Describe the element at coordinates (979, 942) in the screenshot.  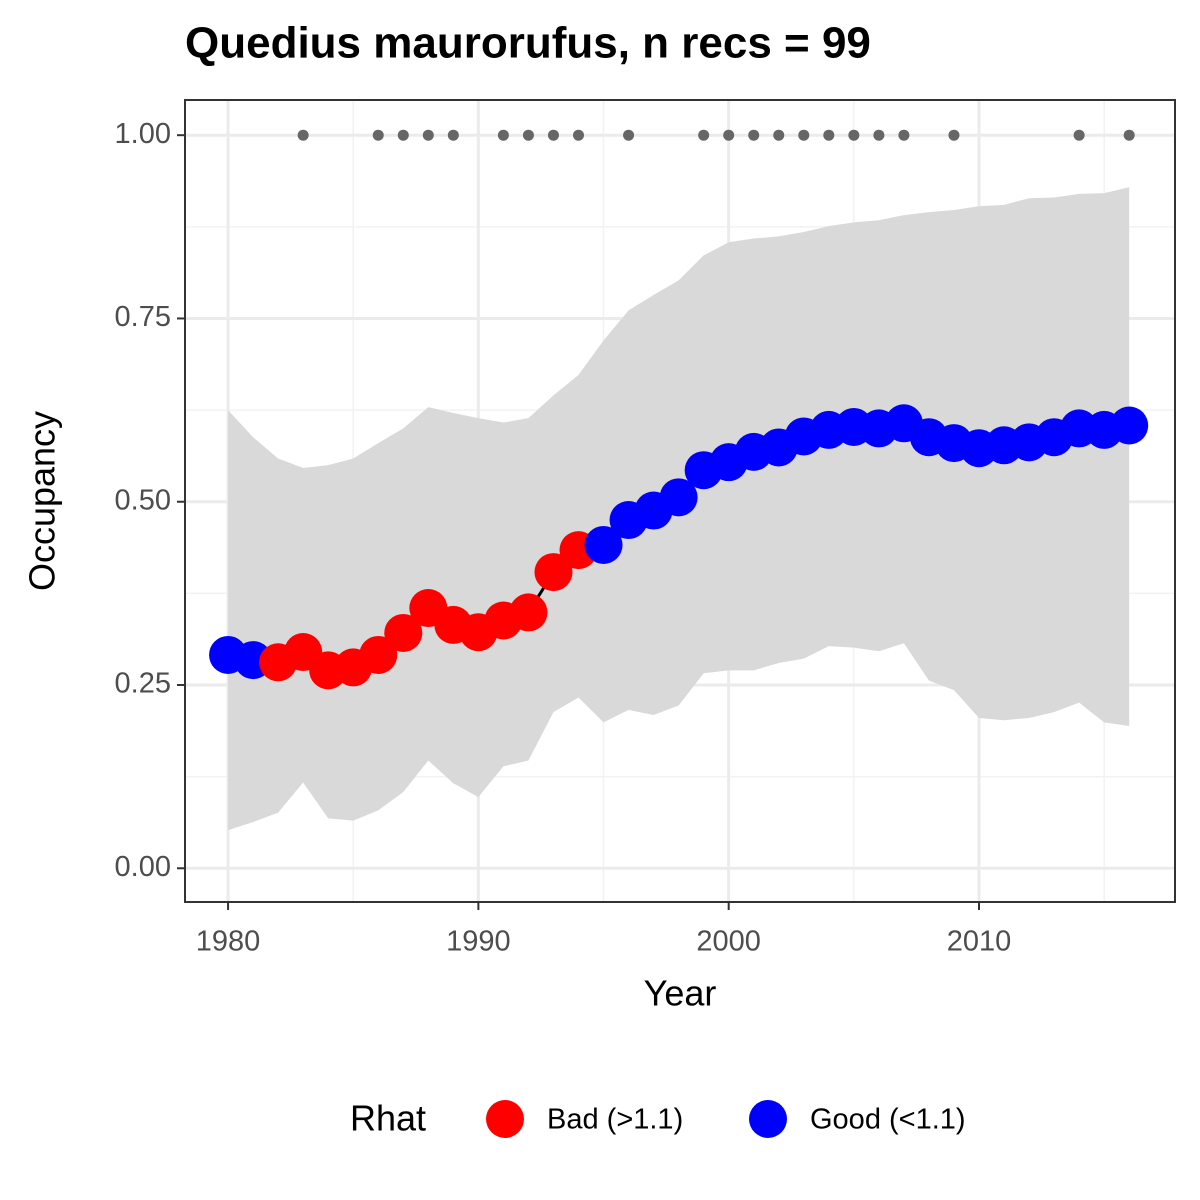
I see `x-tick-label: 2010` at that location.